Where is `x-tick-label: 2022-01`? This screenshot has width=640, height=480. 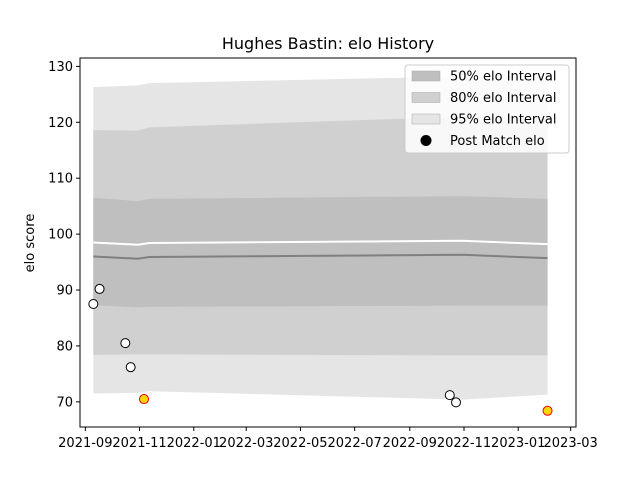
x-tick-label: 2022-01 is located at coordinates (194, 443).